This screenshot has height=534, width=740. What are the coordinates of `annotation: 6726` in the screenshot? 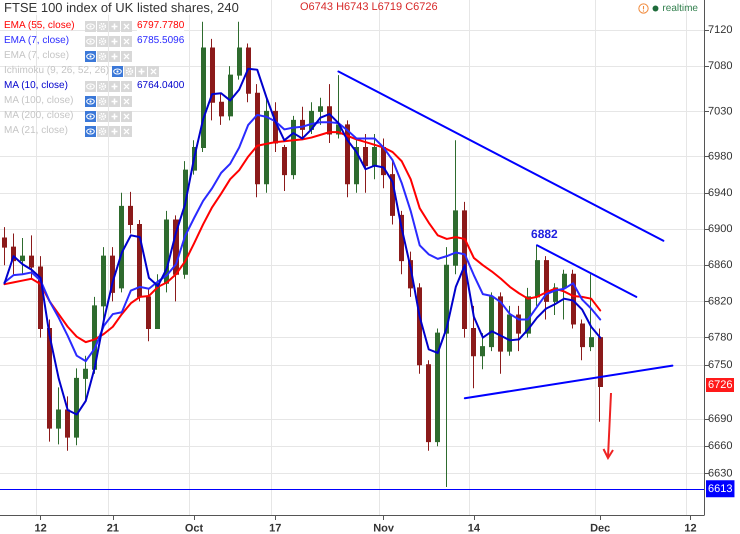 It's located at (720, 385).